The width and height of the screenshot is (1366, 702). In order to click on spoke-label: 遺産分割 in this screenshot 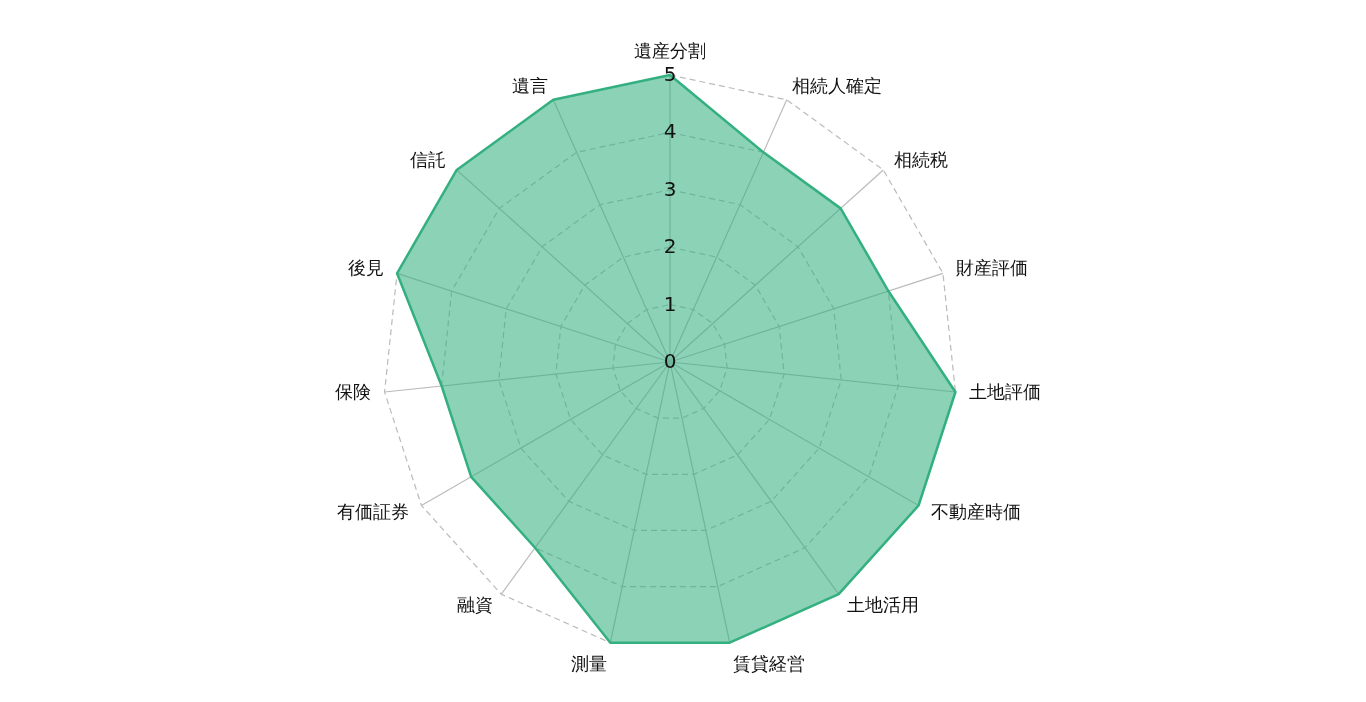, I will do `click(670, 50)`.